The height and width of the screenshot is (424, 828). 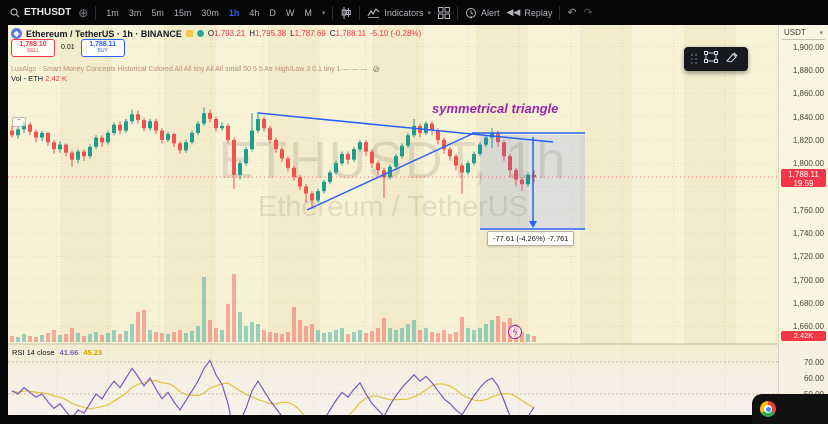 I want to click on currency-label: USDT, so click(x=795, y=32).